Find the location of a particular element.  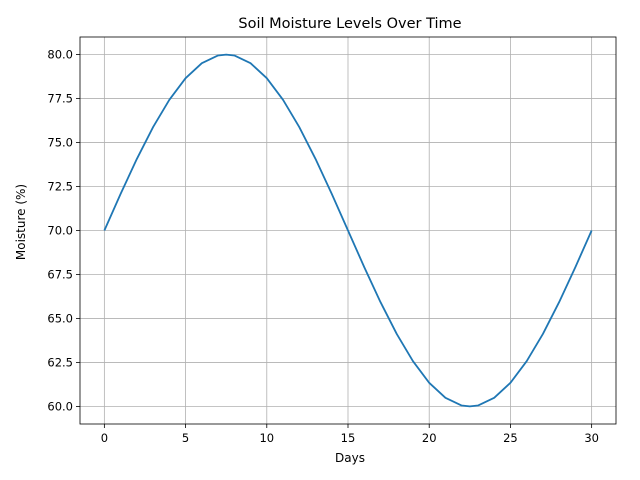

y-tick-label: 80.0 is located at coordinates (60, 55).